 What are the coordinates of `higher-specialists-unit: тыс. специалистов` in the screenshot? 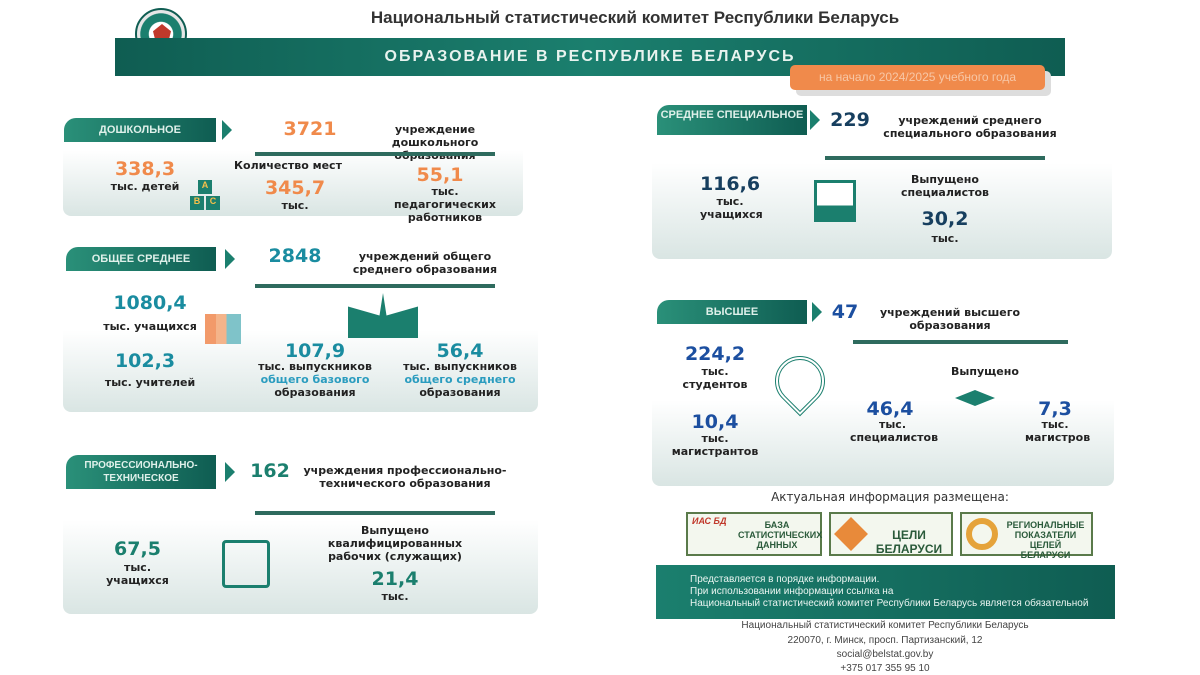 It's located at (894, 431).